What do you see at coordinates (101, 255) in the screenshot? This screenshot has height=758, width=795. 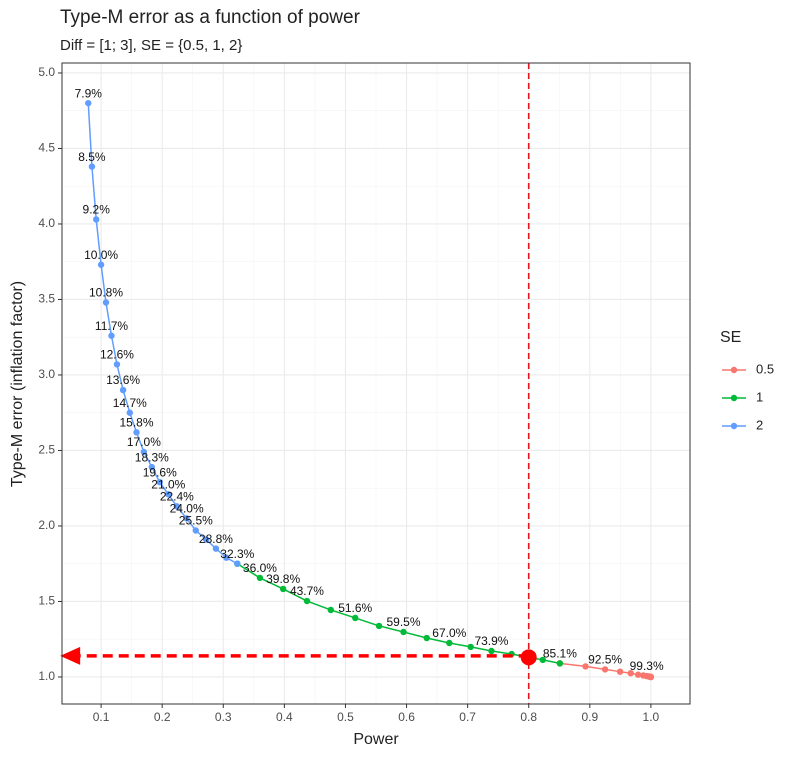 I see `data-label: 10.0%` at bounding box center [101, 255].